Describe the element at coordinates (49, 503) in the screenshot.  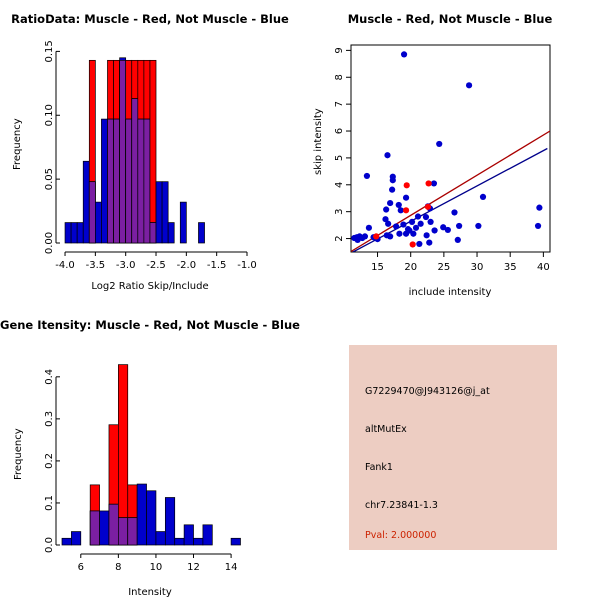
I see `y-tick-label: 0.1` at that location.